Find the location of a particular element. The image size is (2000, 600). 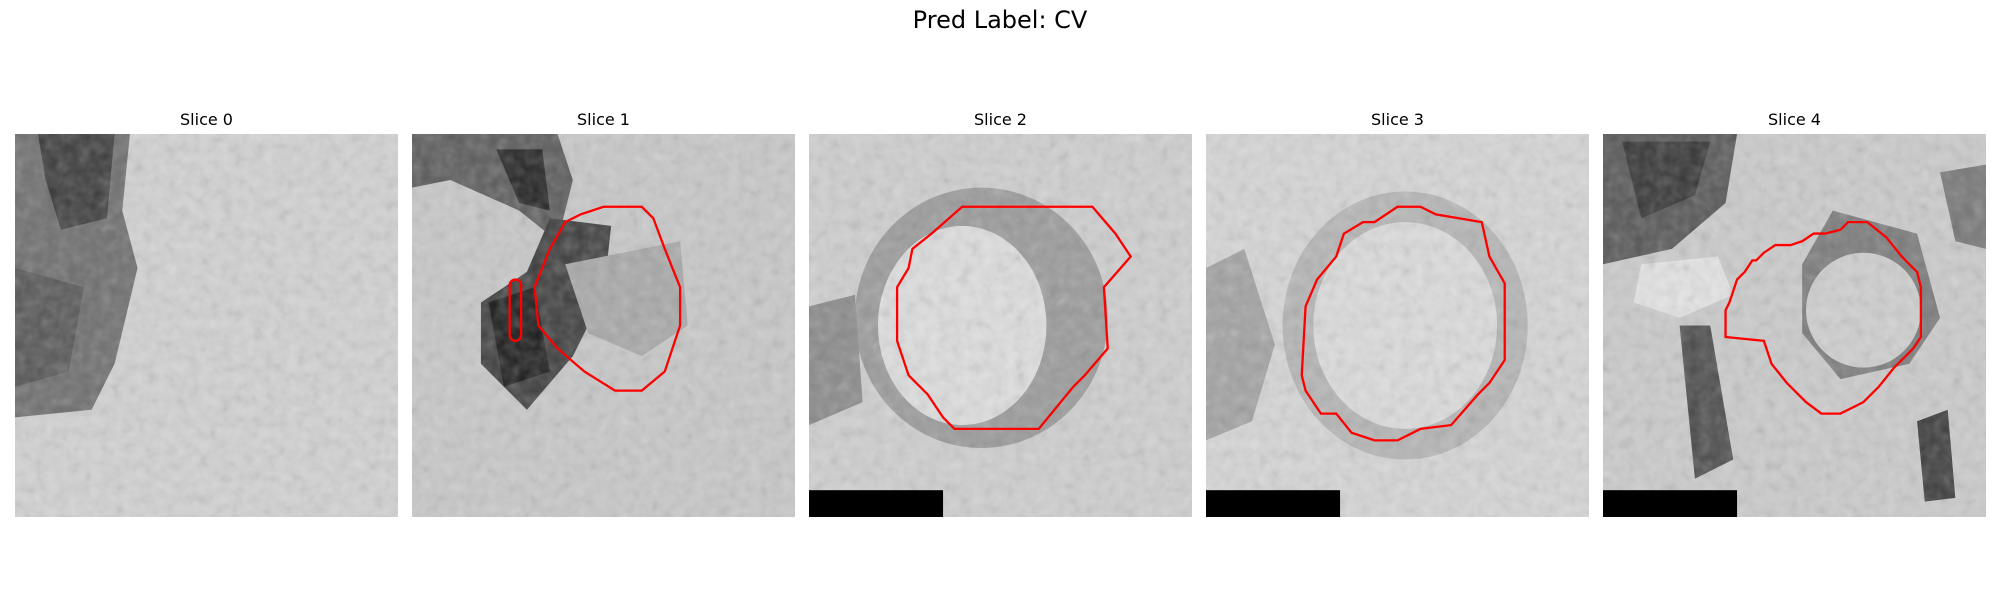

slice-title: Slice 2 is located at coordinates (1000, 119).